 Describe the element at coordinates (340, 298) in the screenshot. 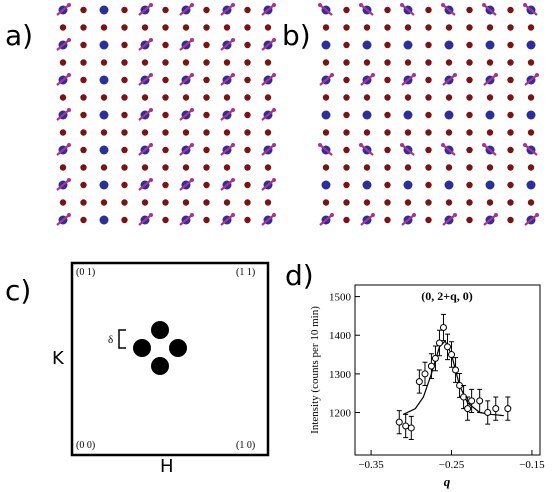

I see `y-tick-label: 1500` at that location.